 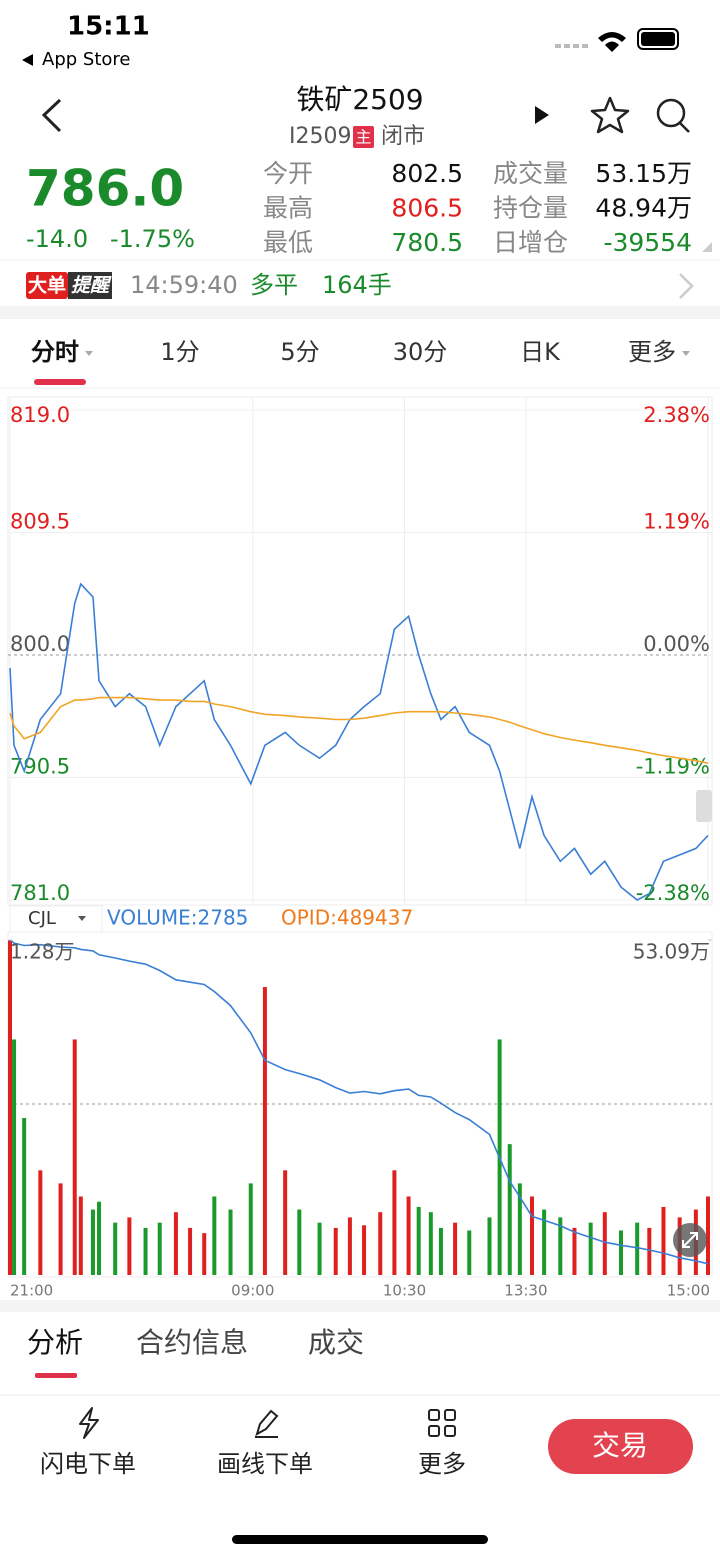 I want to click on indicator-box, so click(x=56, y=919).